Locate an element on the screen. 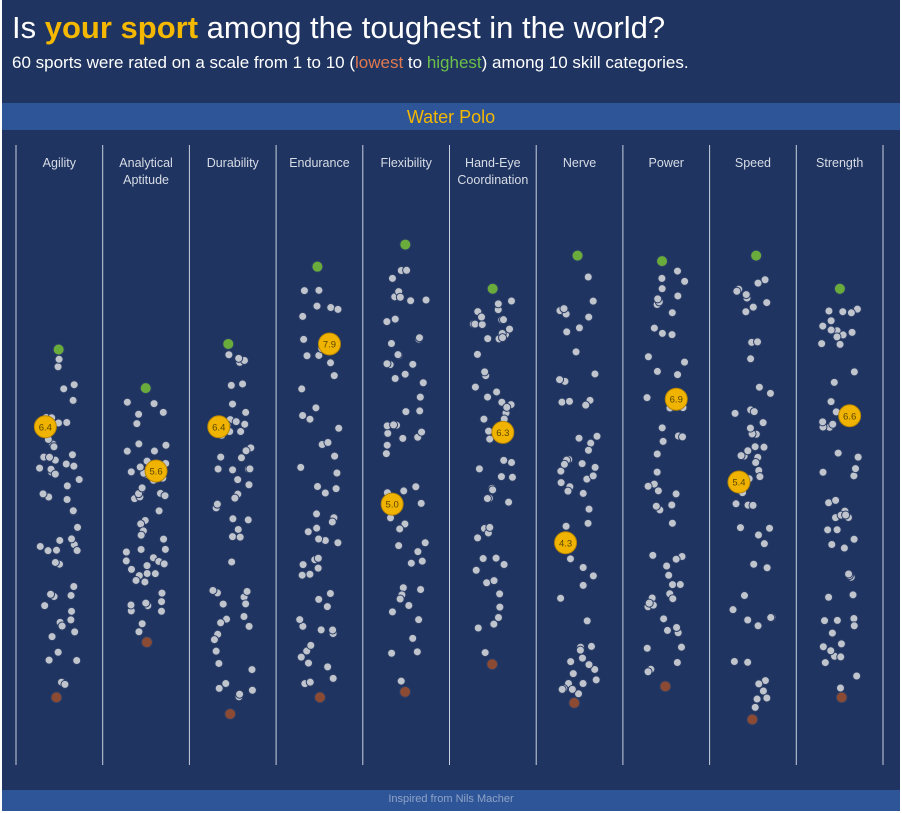 The width and height of the screenshot is (902, 813). category-label: Coordination is located at coordinates (492, 180).